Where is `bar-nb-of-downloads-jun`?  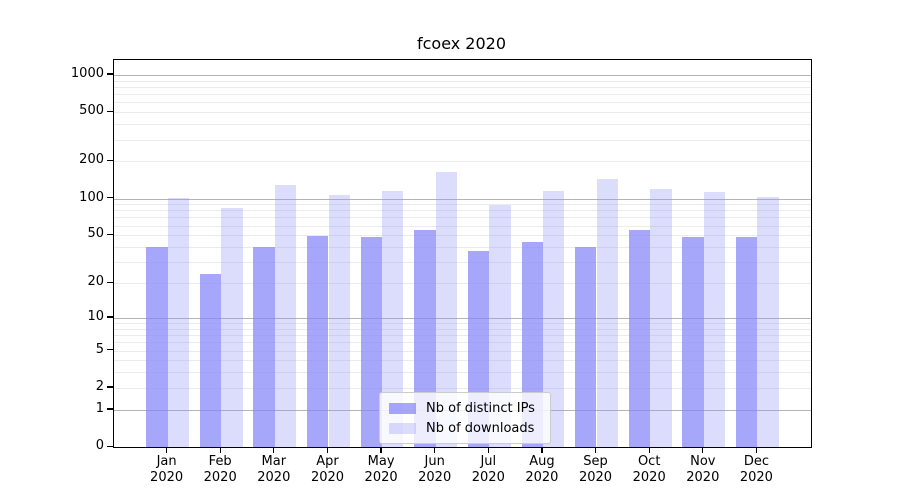 bar-nb-of-downloads-jun is located at coordinates (446, 309).